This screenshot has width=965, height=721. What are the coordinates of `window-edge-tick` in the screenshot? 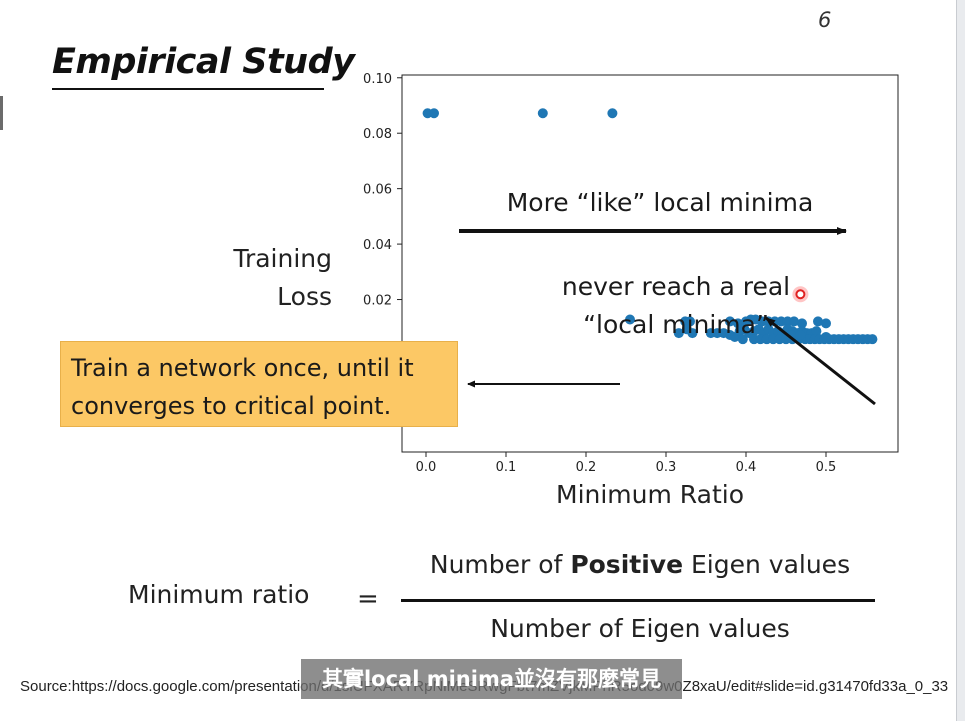 It's located at (1, 113).